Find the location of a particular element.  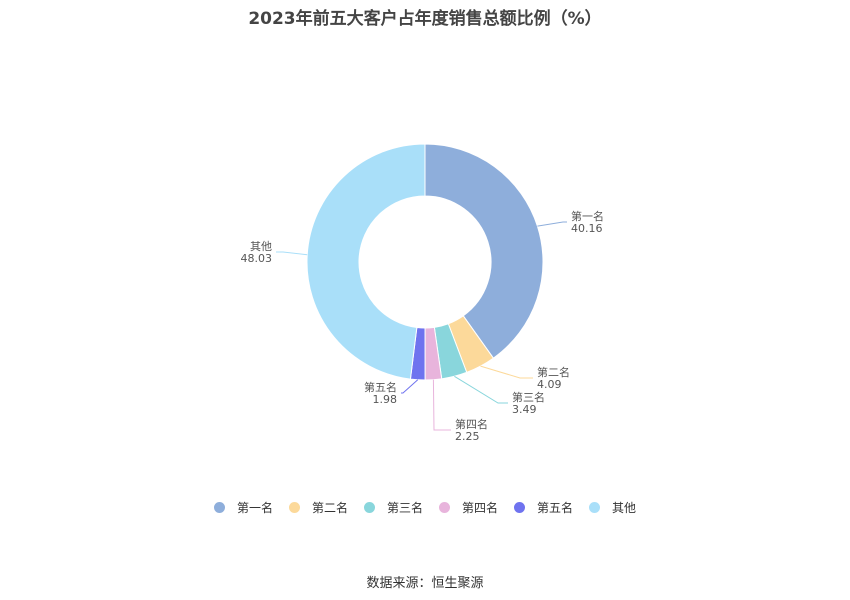

legend-label: 第一名 is located at coordinates (254, 508).